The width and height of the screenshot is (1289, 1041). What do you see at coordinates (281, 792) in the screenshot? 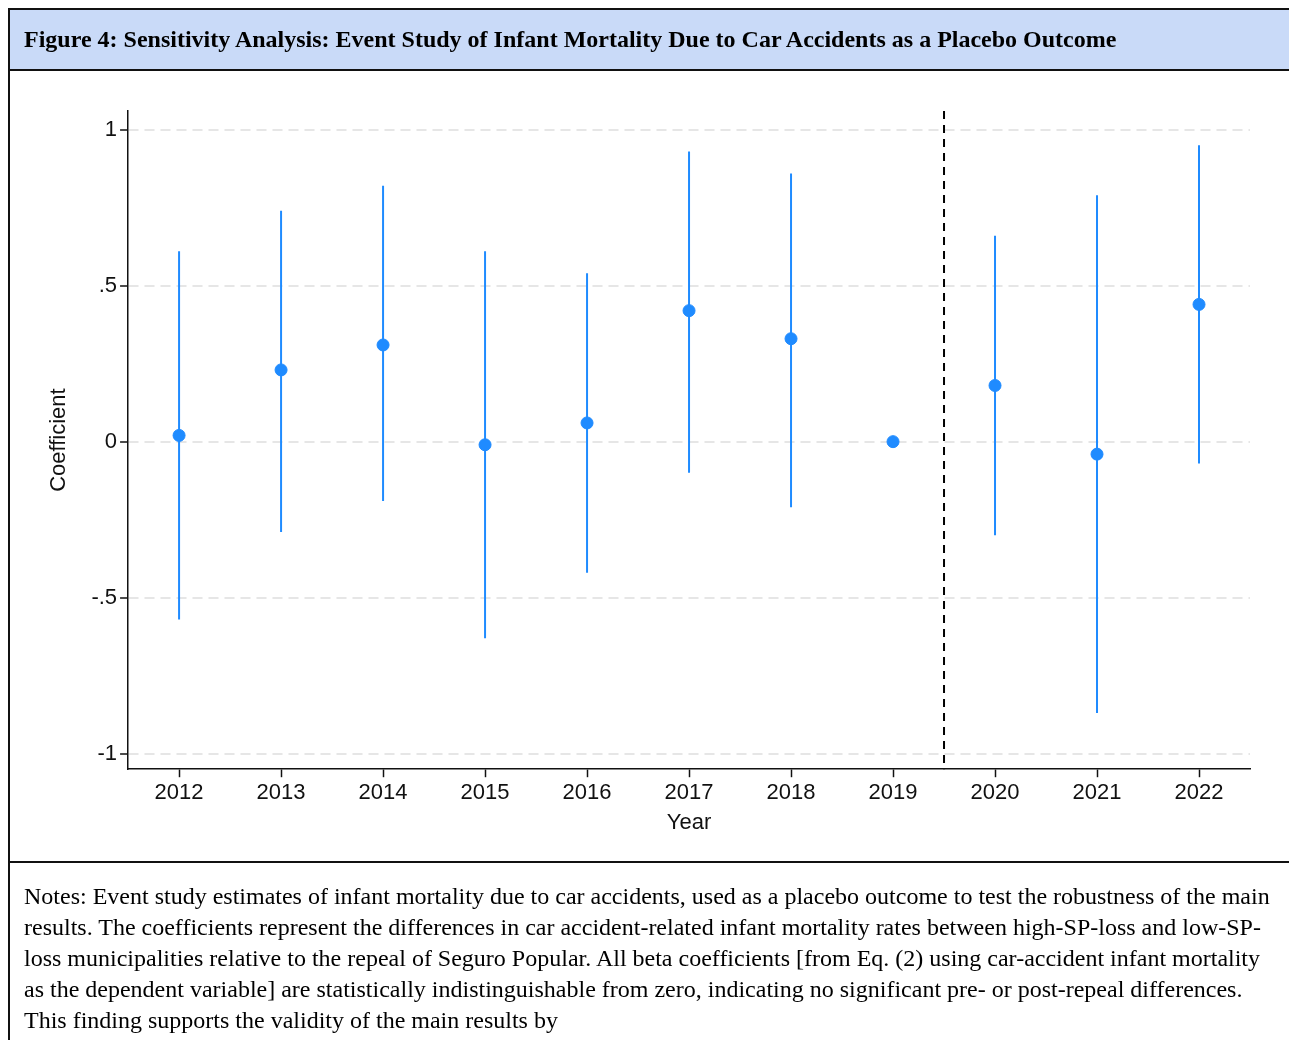
I see `x-tick-label: 2013` at bounding box center [281, 792].